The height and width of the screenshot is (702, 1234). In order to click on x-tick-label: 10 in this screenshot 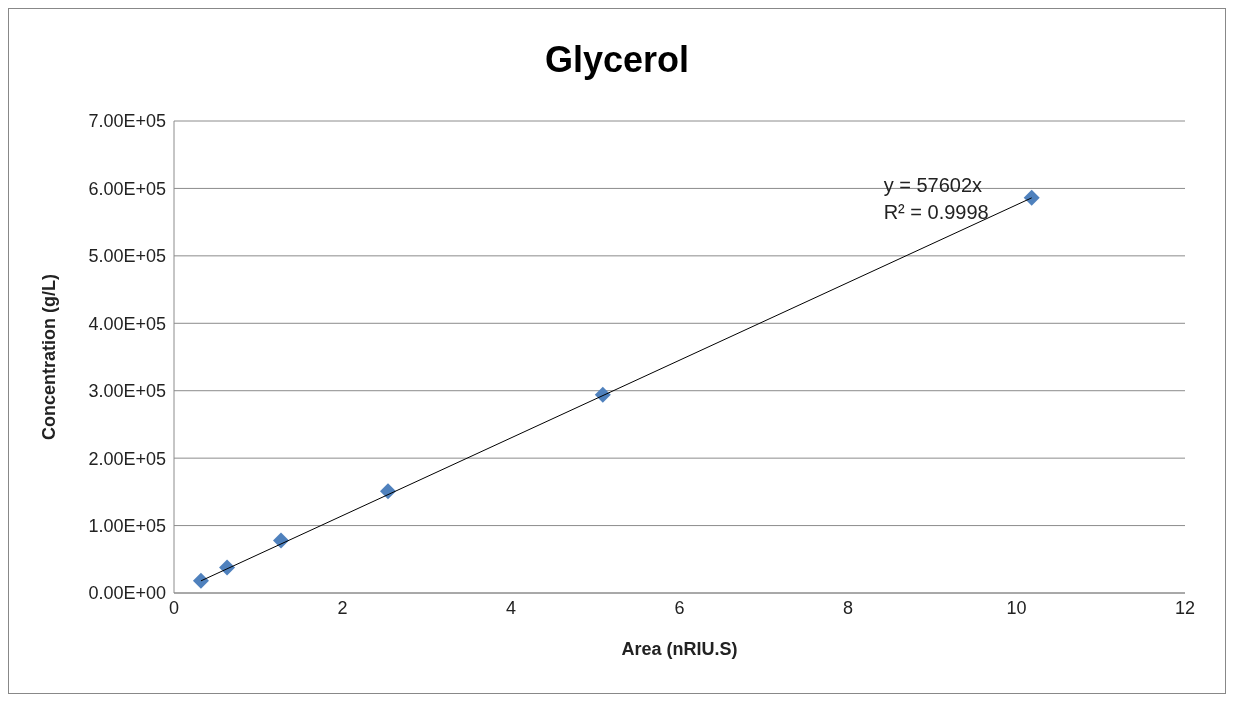, I will do `click(1016, 607)`.